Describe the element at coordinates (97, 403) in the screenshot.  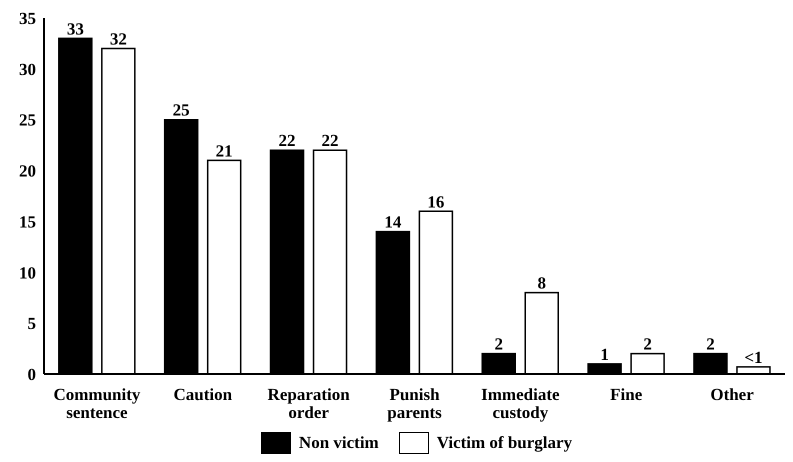
I see `x-tick-label: Community sentence` at that location.